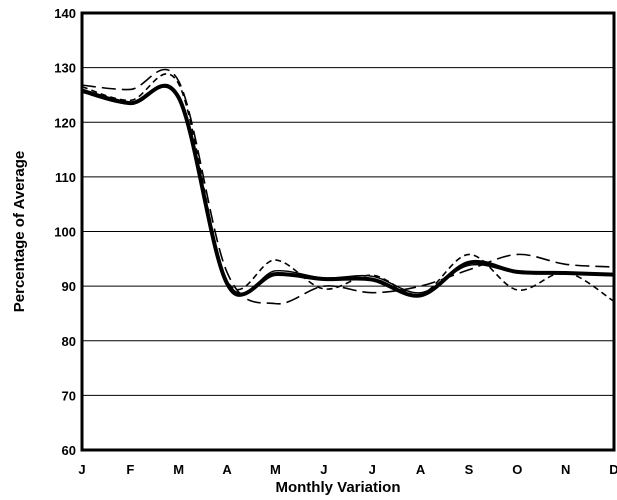 This screenshot has height=500, width=617. Describe the element at coordinates (469, 469) in the screenshot. I see `x-tick-label: S` at that location.